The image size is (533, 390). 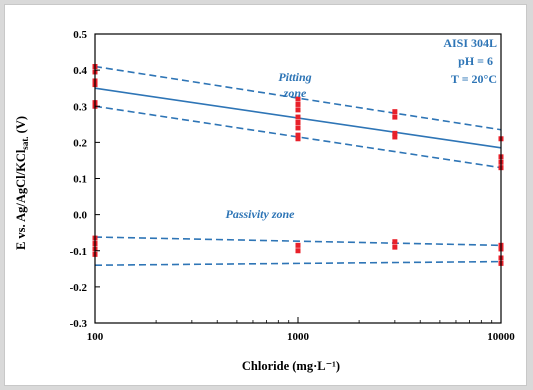 What do you see at coordinates (25, 142) in the screenshot?
I see `y-axis-title-sub: sat.` at bounding box center [25, 142].